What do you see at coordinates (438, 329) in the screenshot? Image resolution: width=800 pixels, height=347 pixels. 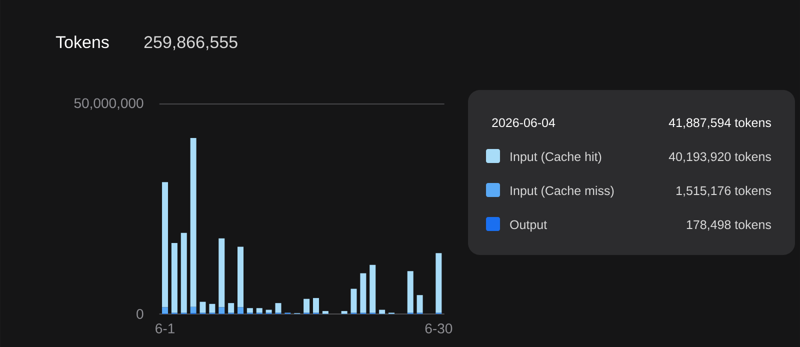 I see `x-tick-label: 6-30` at bounding box center [438, 329].